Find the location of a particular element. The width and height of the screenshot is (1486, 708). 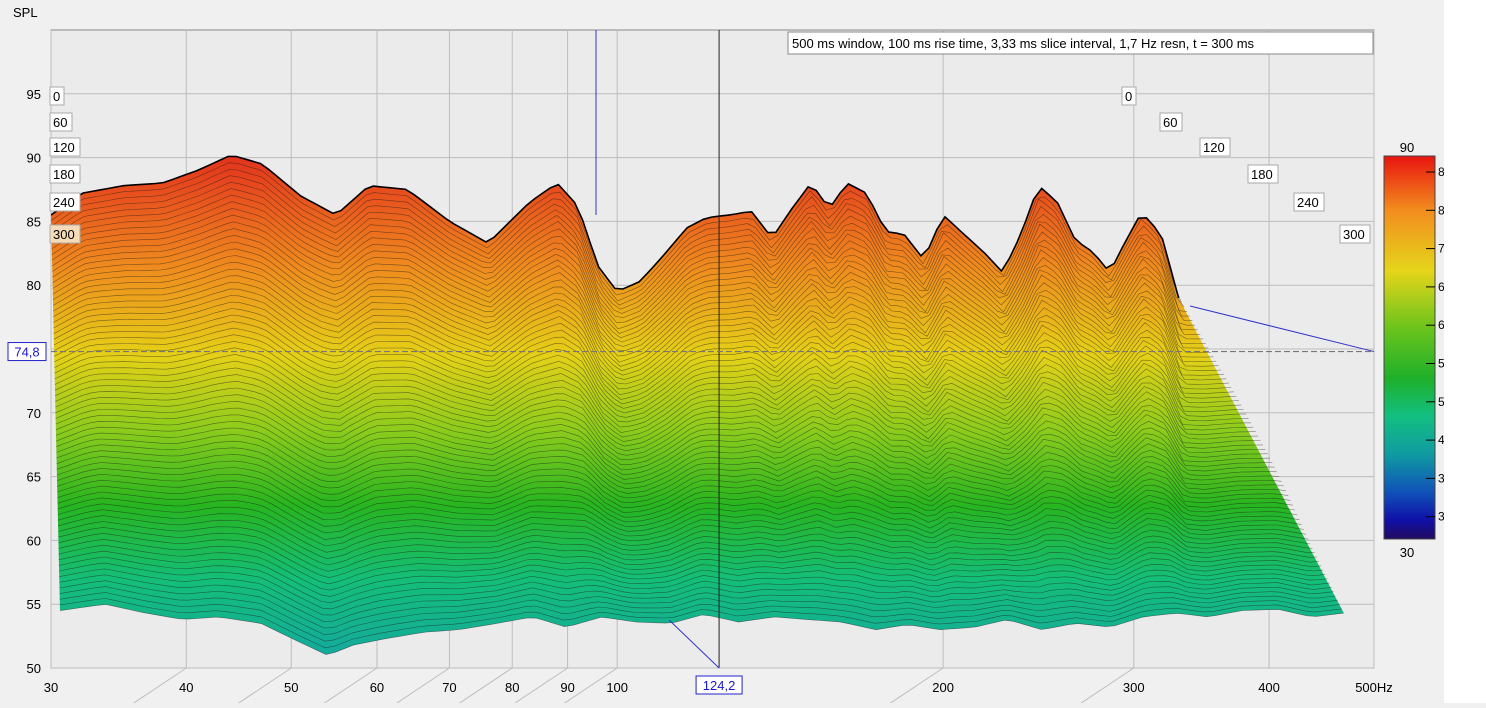

y-tick-label: 90 is located at coordinates (34, 158).